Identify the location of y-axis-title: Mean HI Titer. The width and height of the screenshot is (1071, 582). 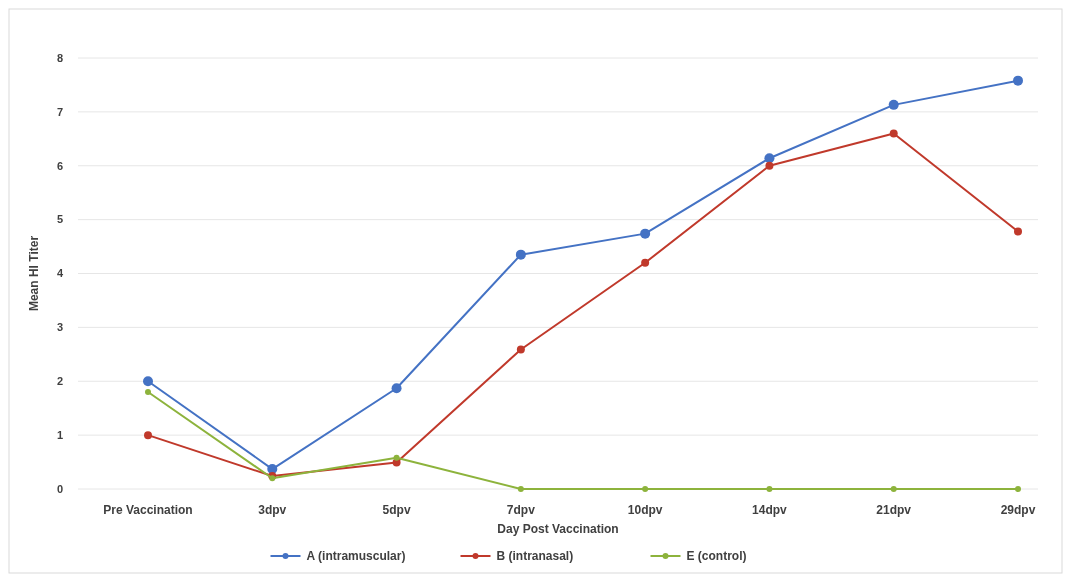
(34, 273).